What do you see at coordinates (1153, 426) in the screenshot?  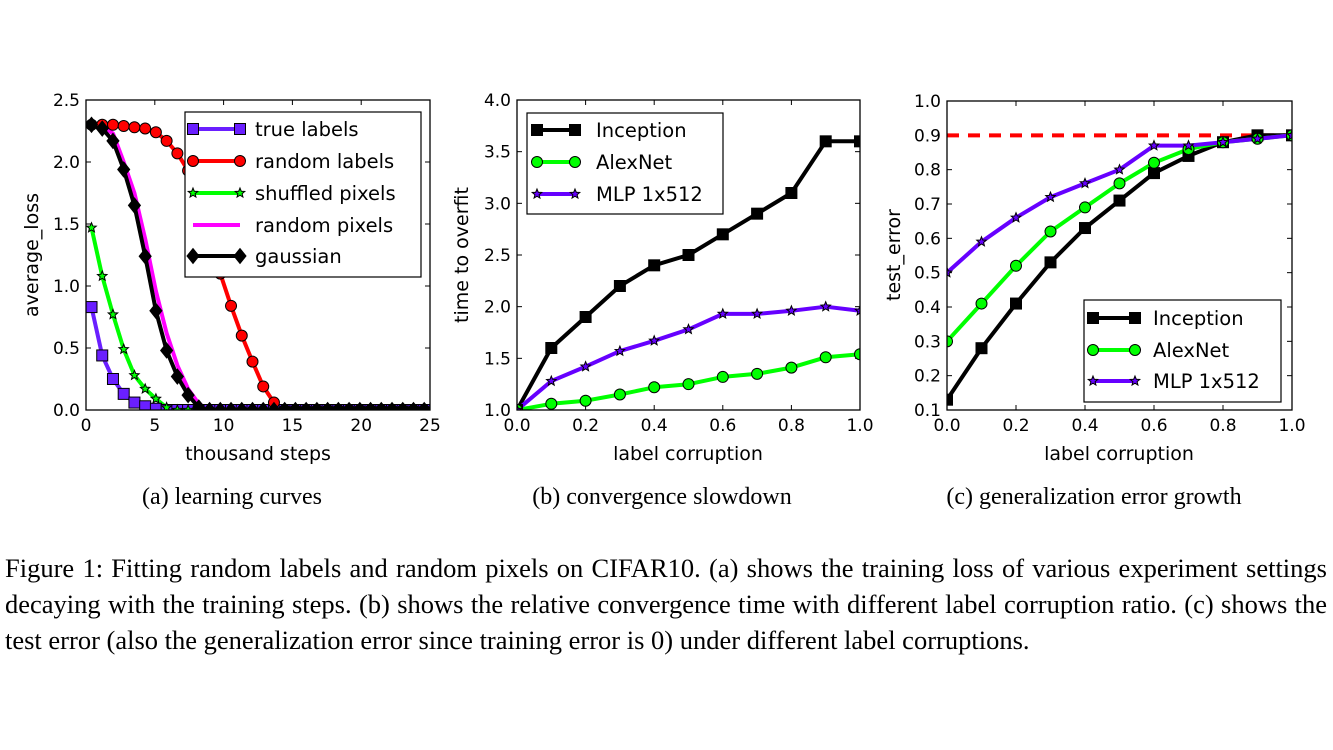 I see `x-tick-label: 0.6` at bounding box center [1153, 426].